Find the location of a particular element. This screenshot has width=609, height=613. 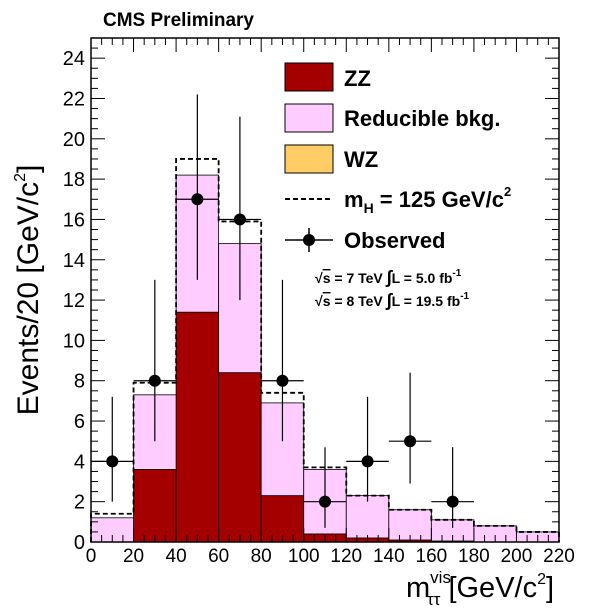

y-tick-label: 4 is located at coordinates (79, 462).